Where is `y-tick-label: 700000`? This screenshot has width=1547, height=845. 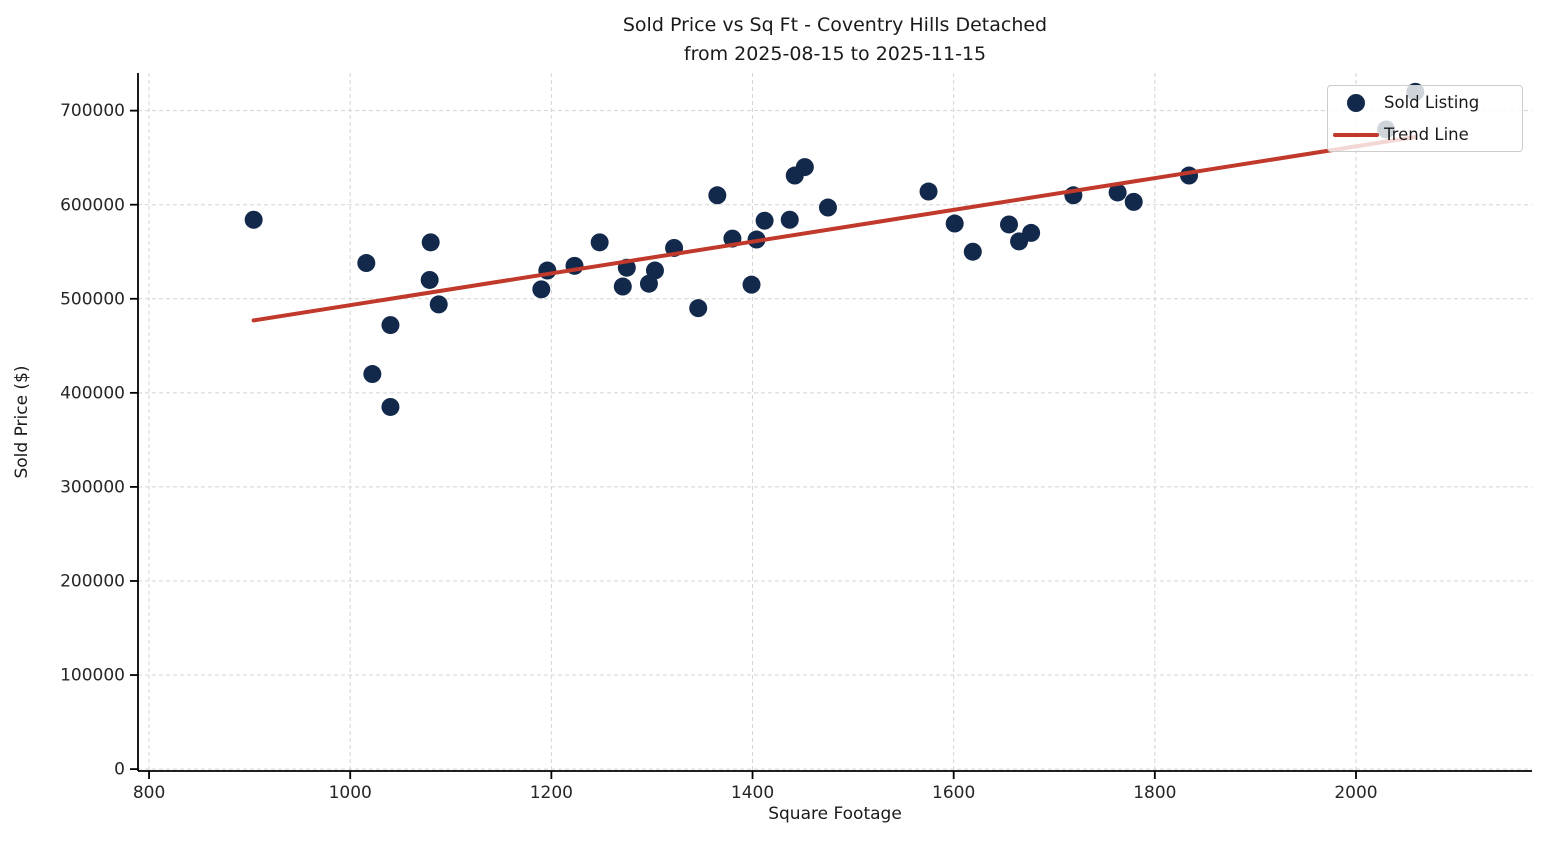 y-tick-label: 700000 is located at coordinates (92, 111).